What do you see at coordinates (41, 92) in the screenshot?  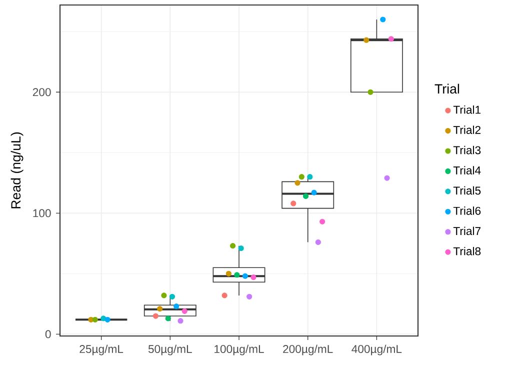 I see `y-tick-label: 200` at bounding box center [41, 92].